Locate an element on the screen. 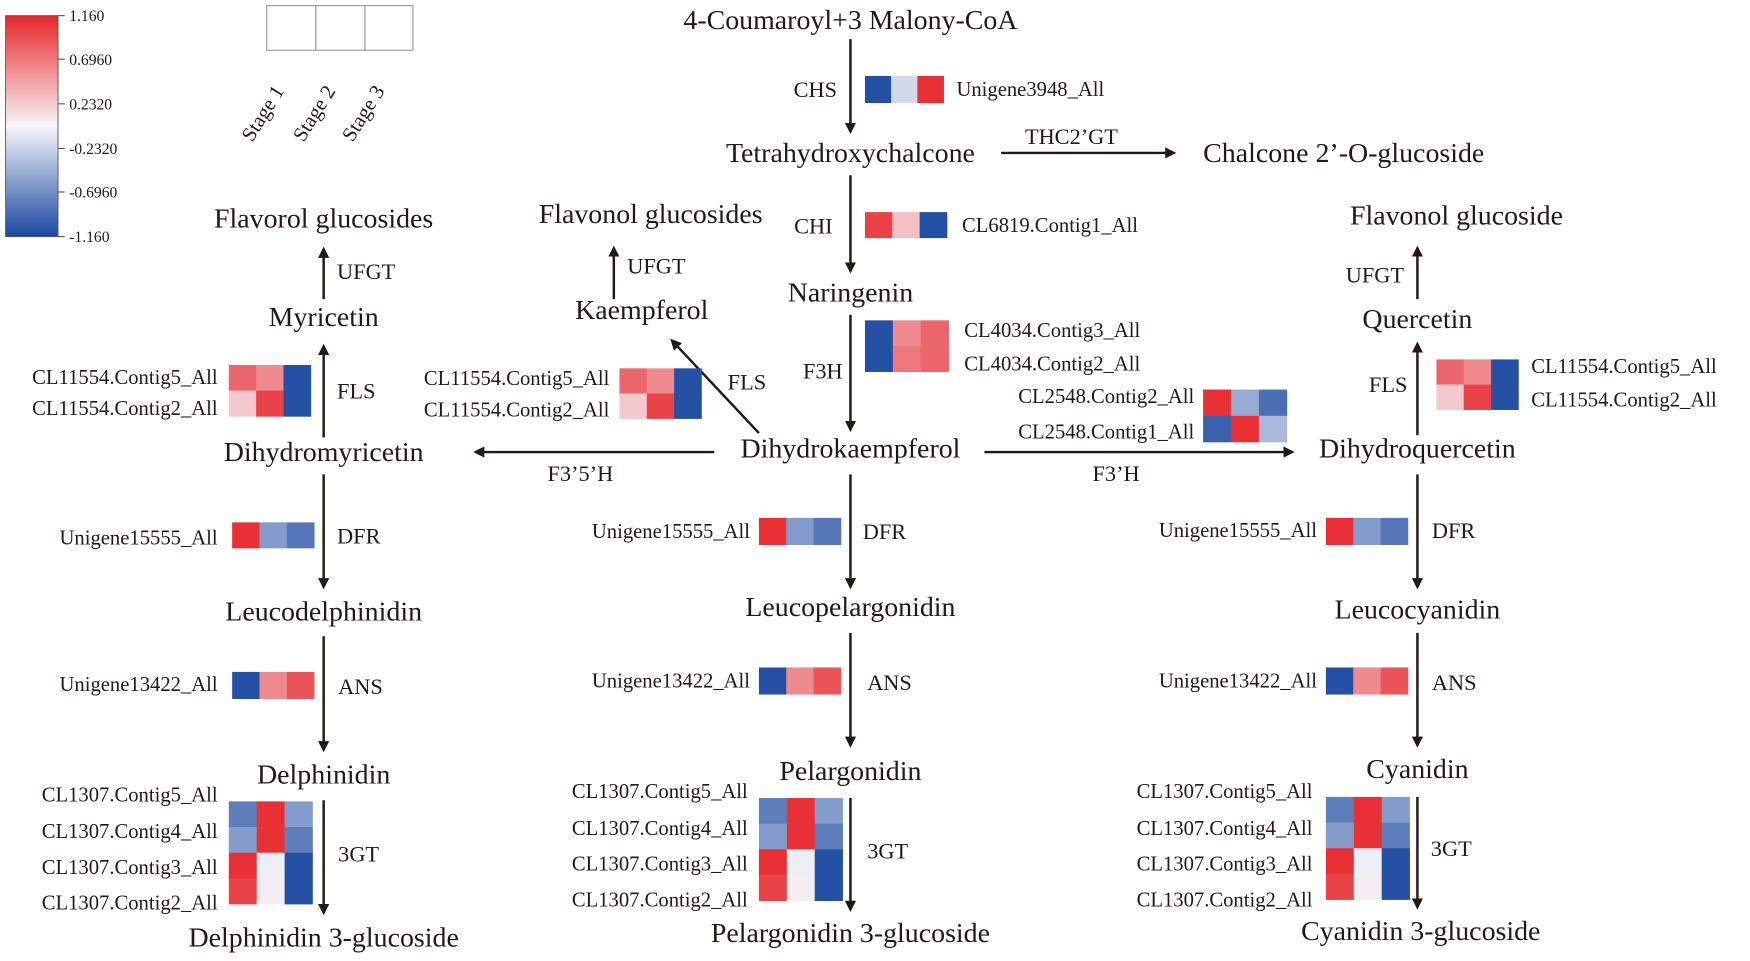 This screenshot has height=961, width=1750. heatmap-f3ph is located at coordinates (1245, 416).